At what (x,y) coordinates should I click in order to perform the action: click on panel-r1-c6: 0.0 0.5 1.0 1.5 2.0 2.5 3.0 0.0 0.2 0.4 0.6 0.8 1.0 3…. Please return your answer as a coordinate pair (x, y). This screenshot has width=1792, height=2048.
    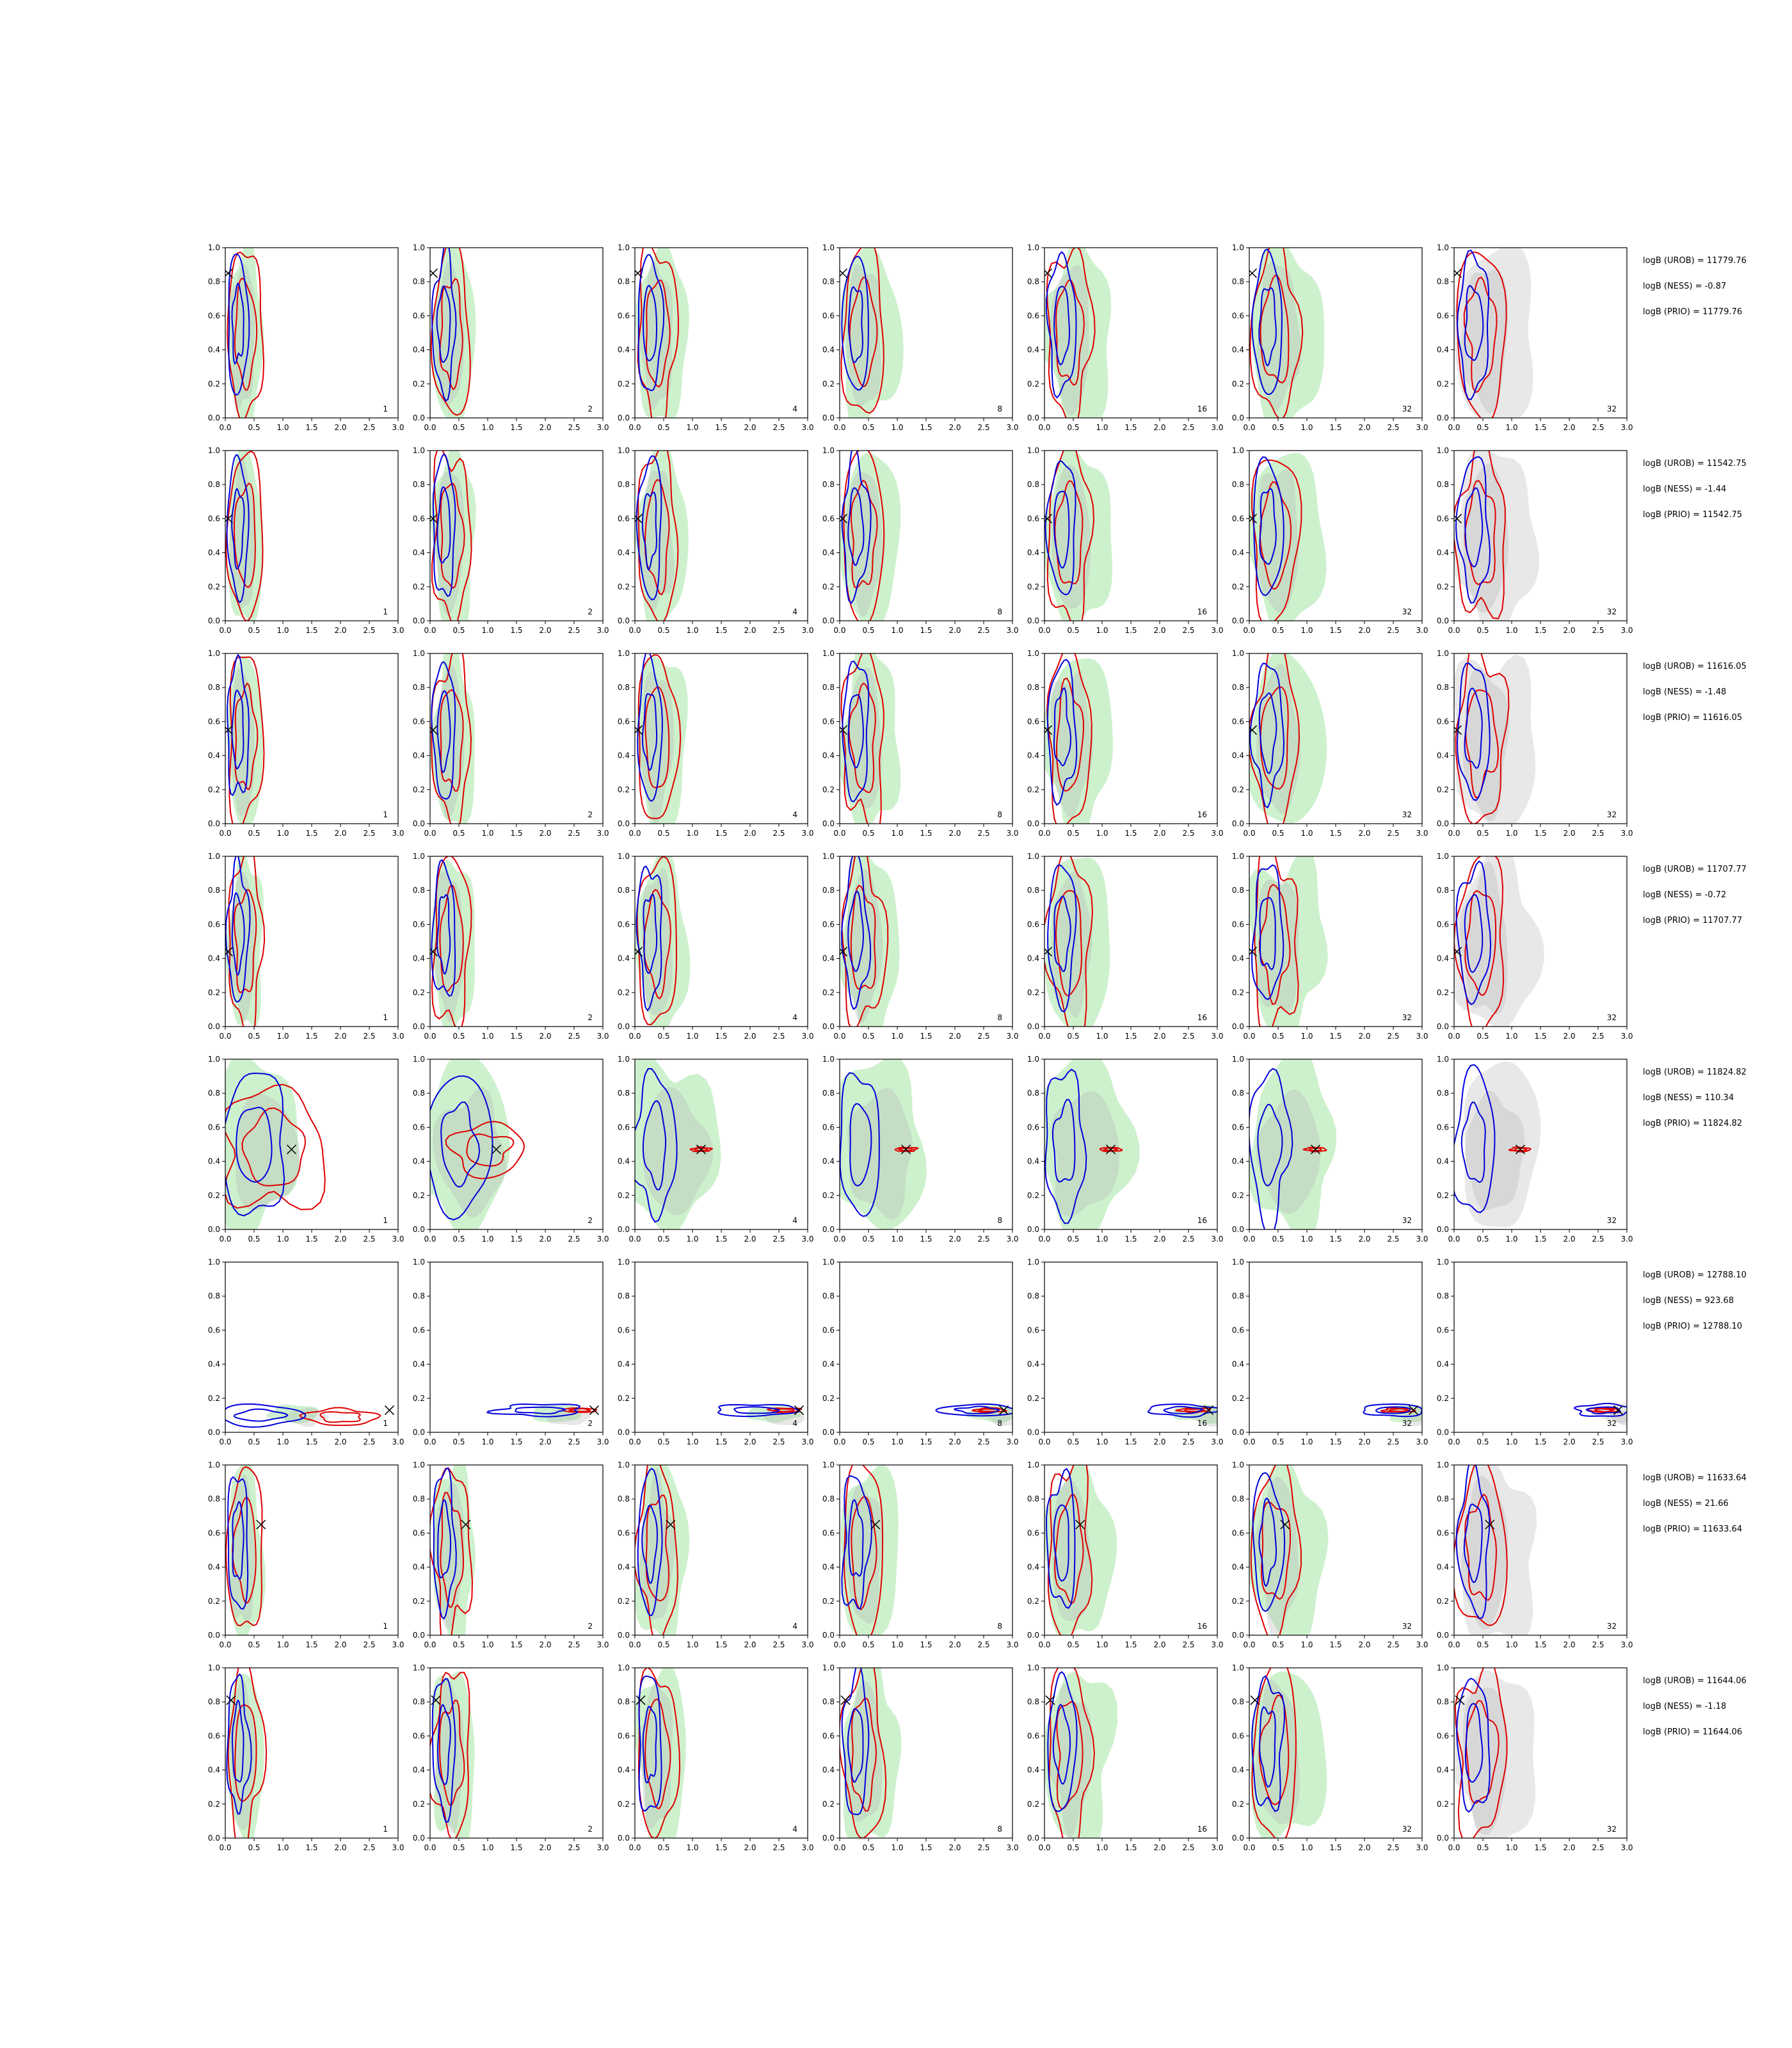
    Looking at the image, I should click on (1330, 337).